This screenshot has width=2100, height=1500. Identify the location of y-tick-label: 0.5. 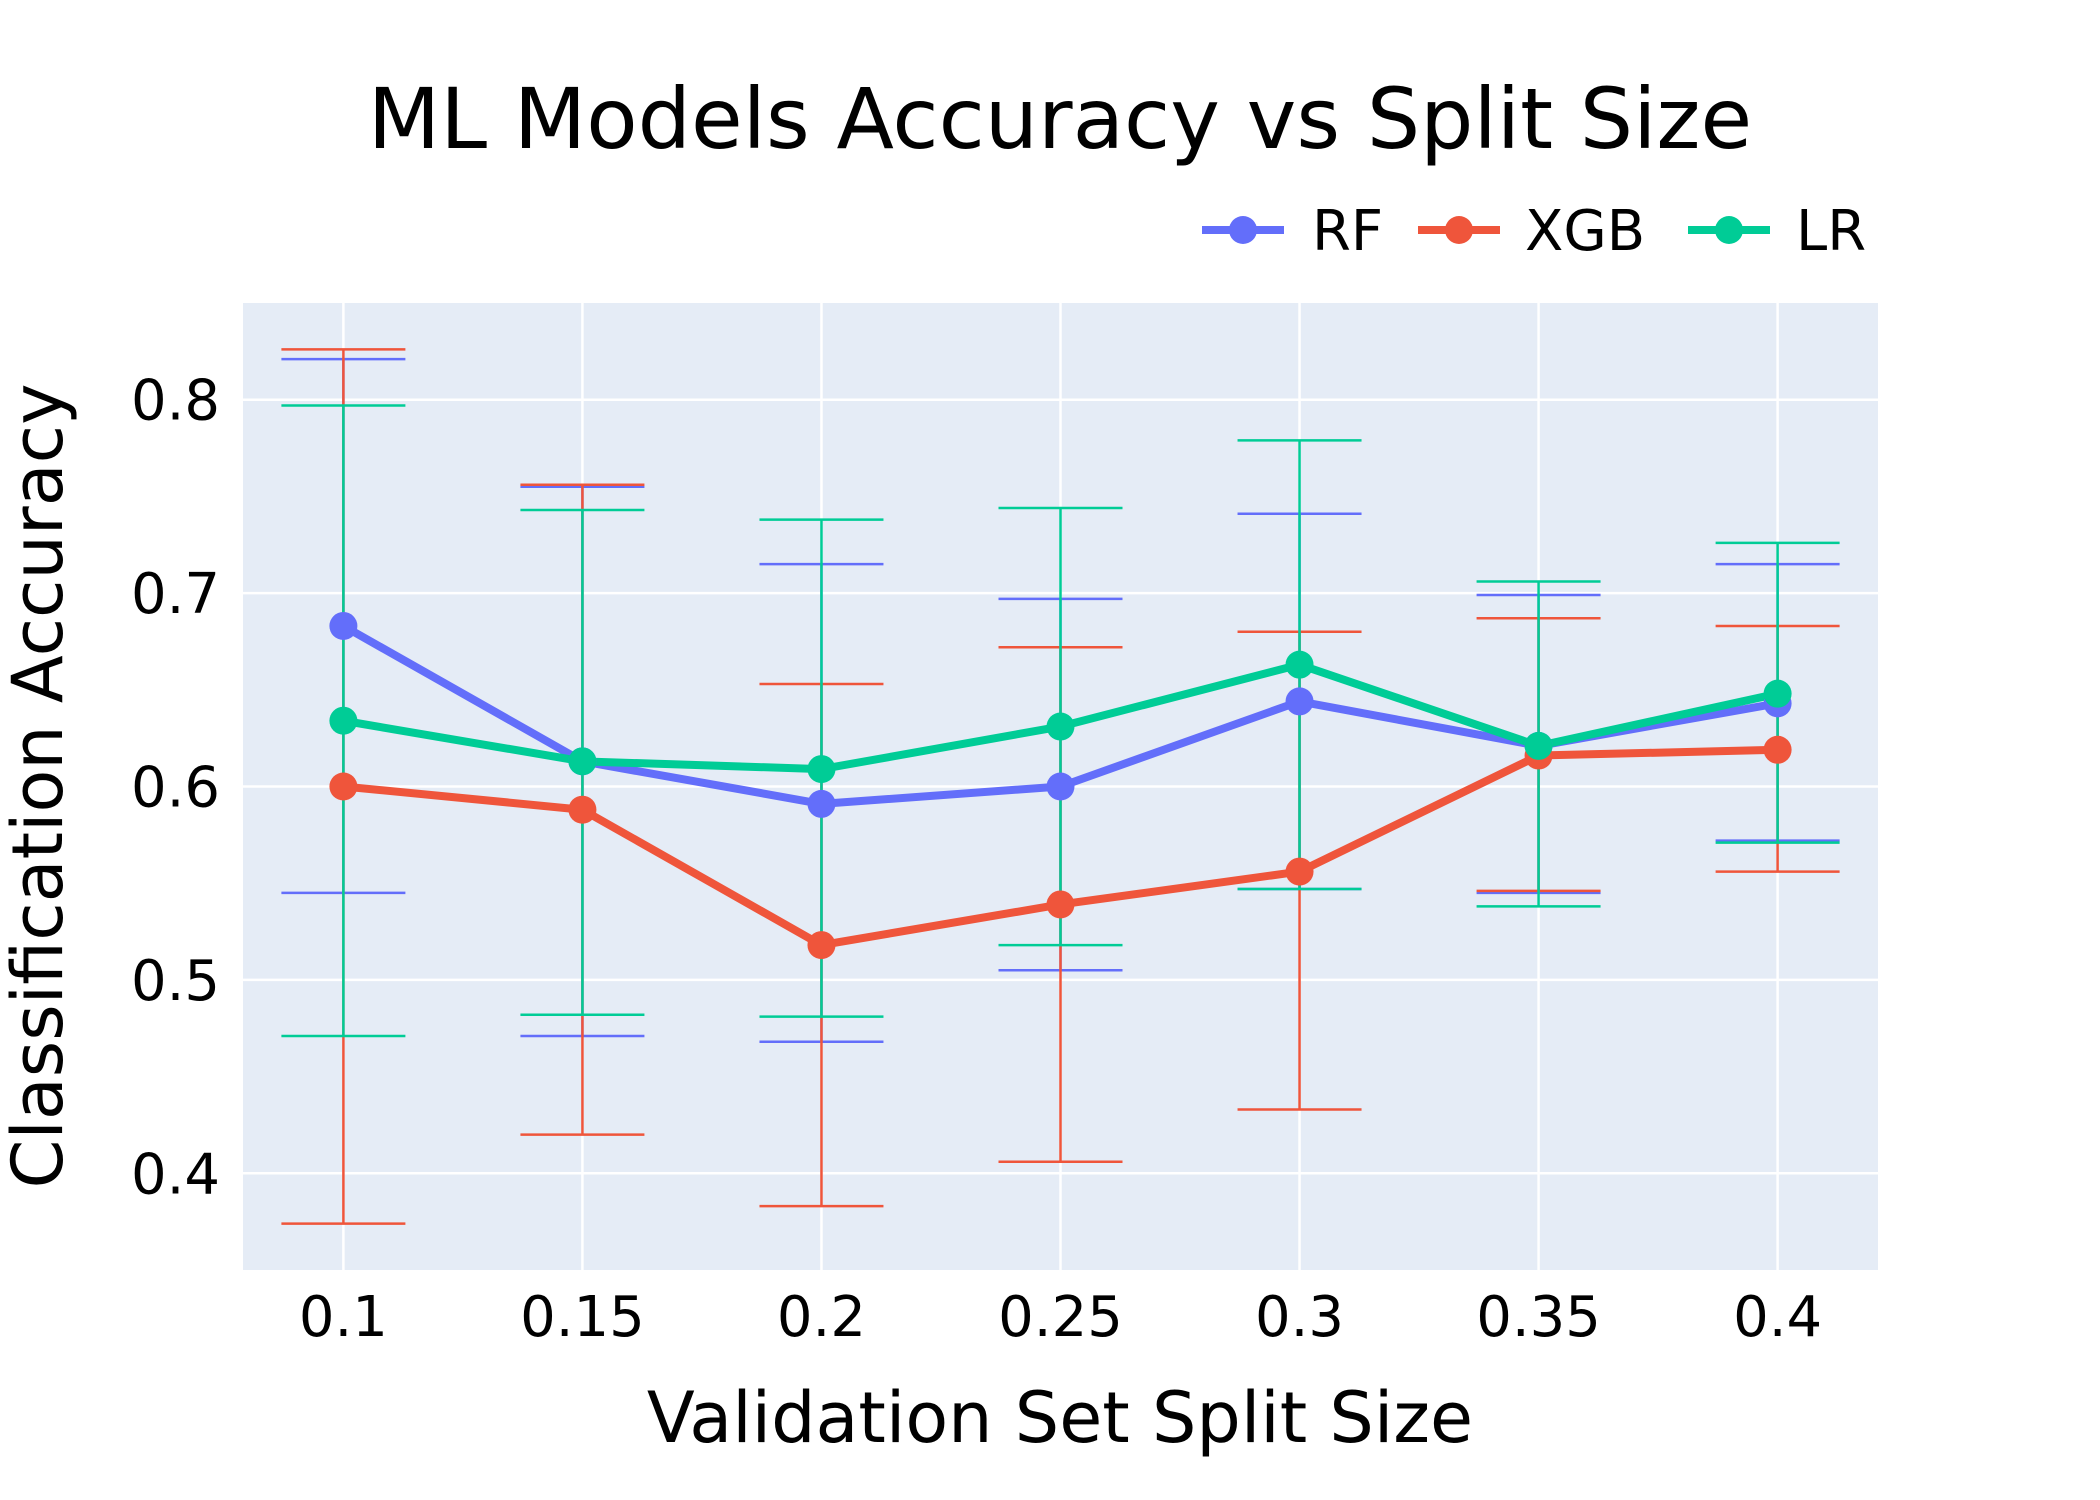
(175, 981).